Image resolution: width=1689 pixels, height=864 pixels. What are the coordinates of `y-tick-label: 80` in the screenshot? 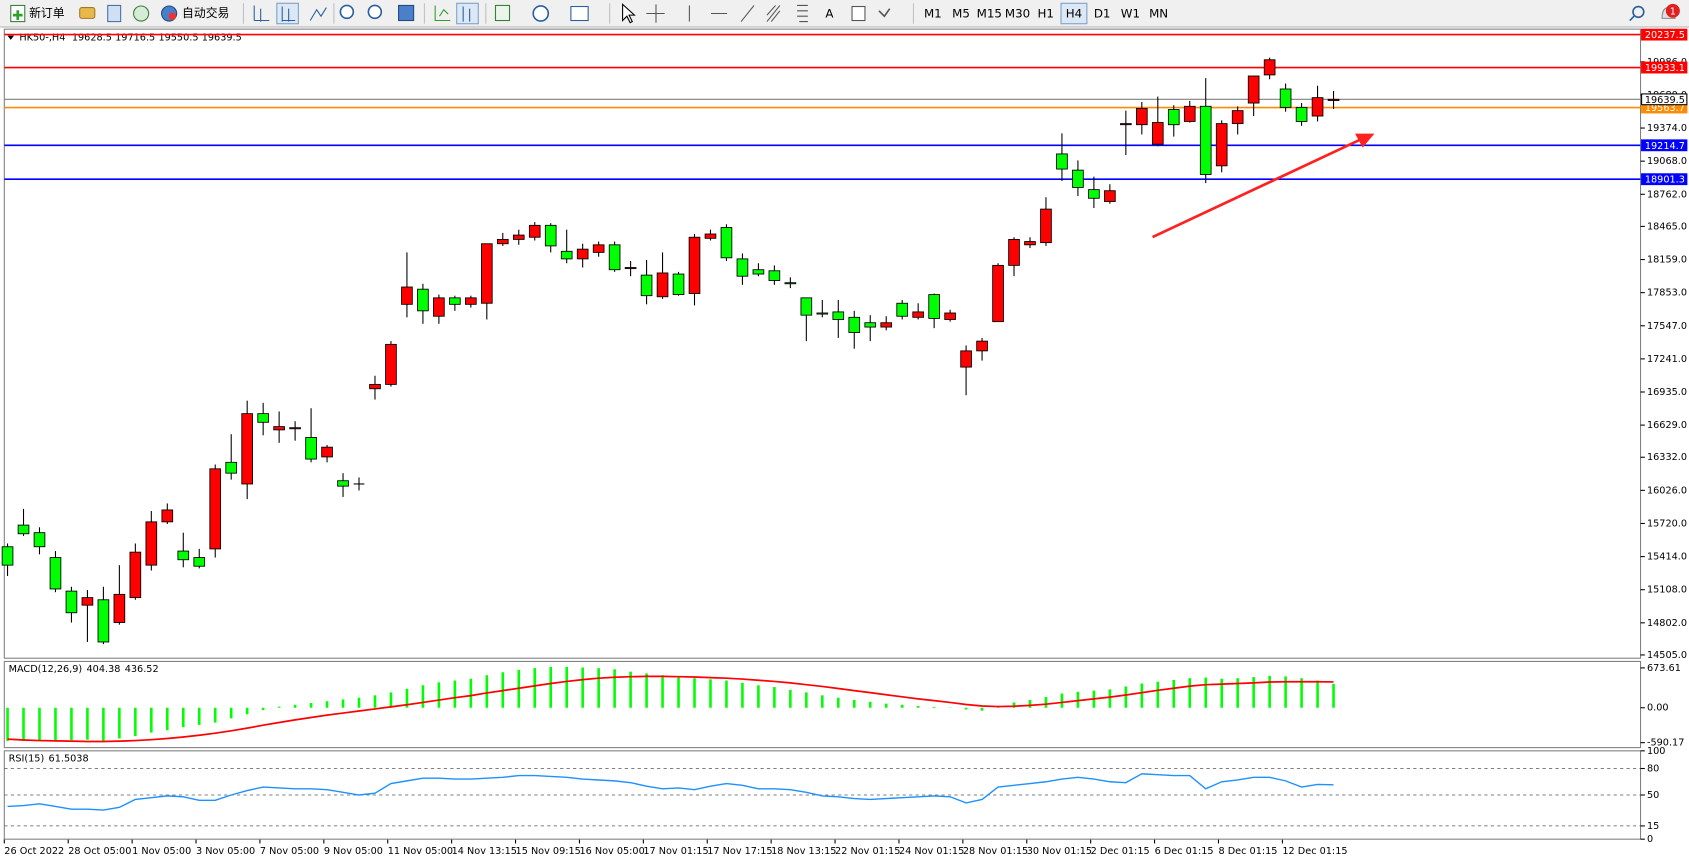 It's located at (1653, 769).